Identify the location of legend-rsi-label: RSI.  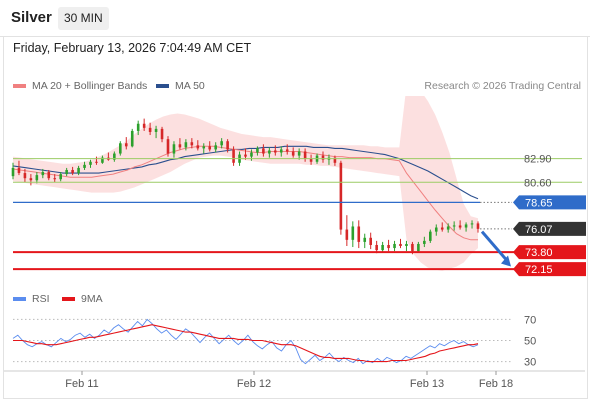
(41, 299).